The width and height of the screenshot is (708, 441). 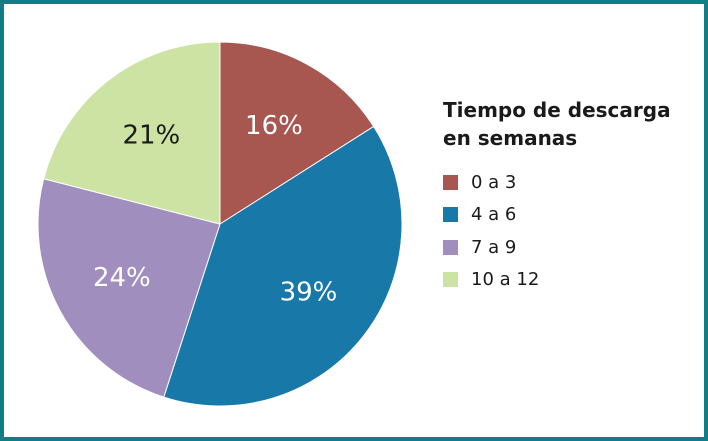 I want to click on legend-title-line-2: en semanas, so click(x=510, y=138).